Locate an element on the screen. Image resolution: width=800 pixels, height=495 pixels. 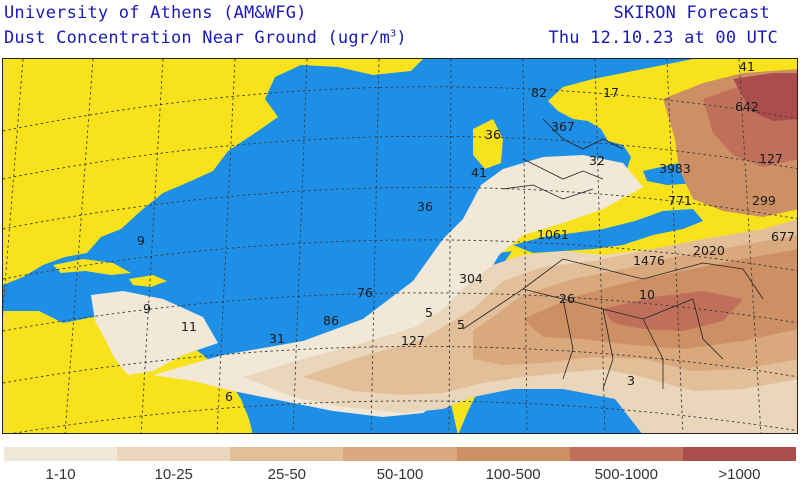
map-value: 367 is located at coordinates (563, 126).